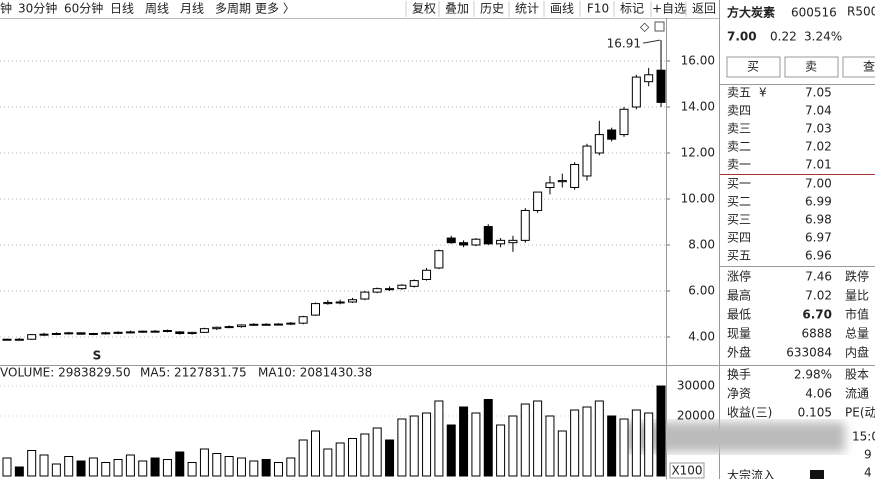 This screenshot has width=875, height=479. Describe the element at coordinates (424, 9) in the screenshot. I see `toolbar-button: 复权` at that location.